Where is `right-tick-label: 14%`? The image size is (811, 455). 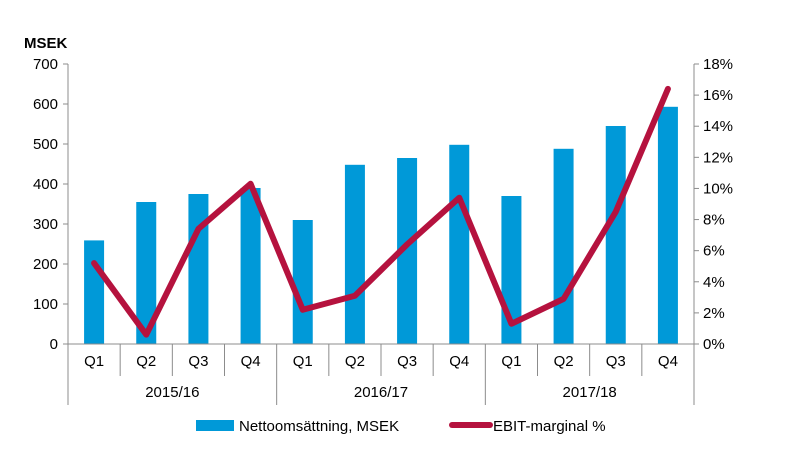 right-tick-label: 14% is located at coordinates (718, 126).